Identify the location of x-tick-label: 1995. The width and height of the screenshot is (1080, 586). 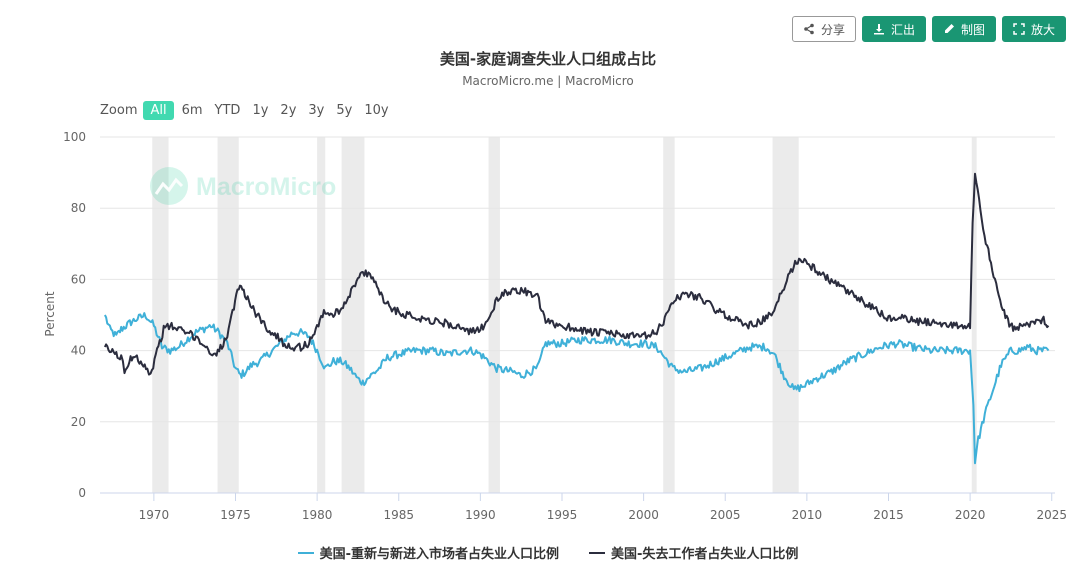
(562, 515).